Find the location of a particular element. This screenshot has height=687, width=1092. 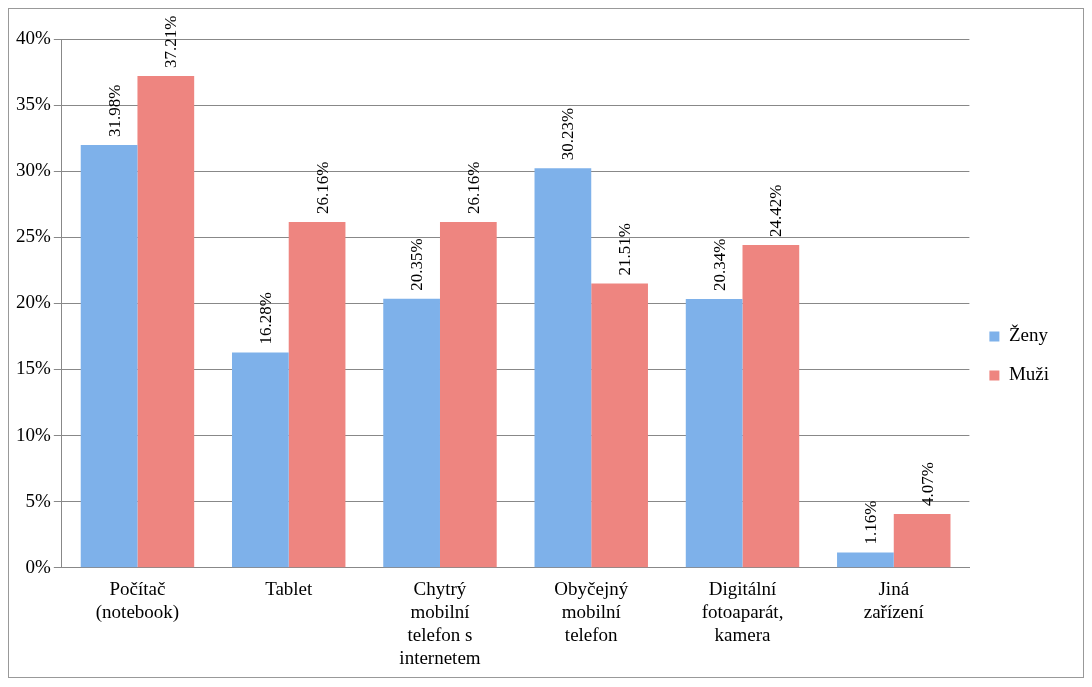

x-tick-label: Počítač (notebook) is located at coordinates (137, 600).